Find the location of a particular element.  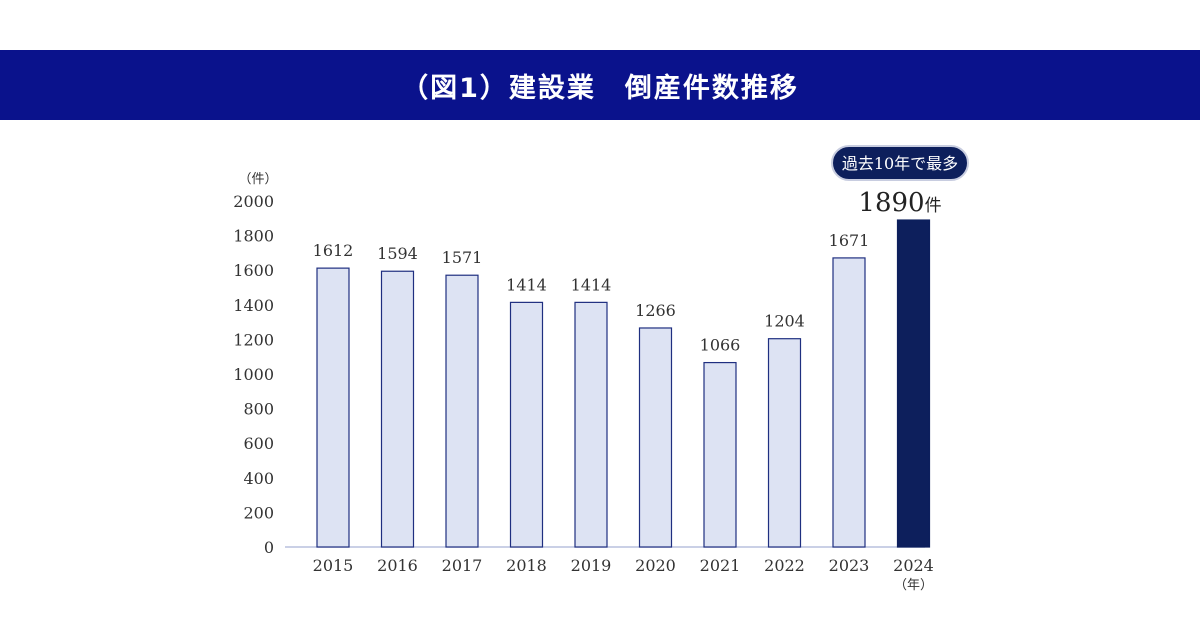

x-tick-label: 2021 is located at coordinates (720, 565).